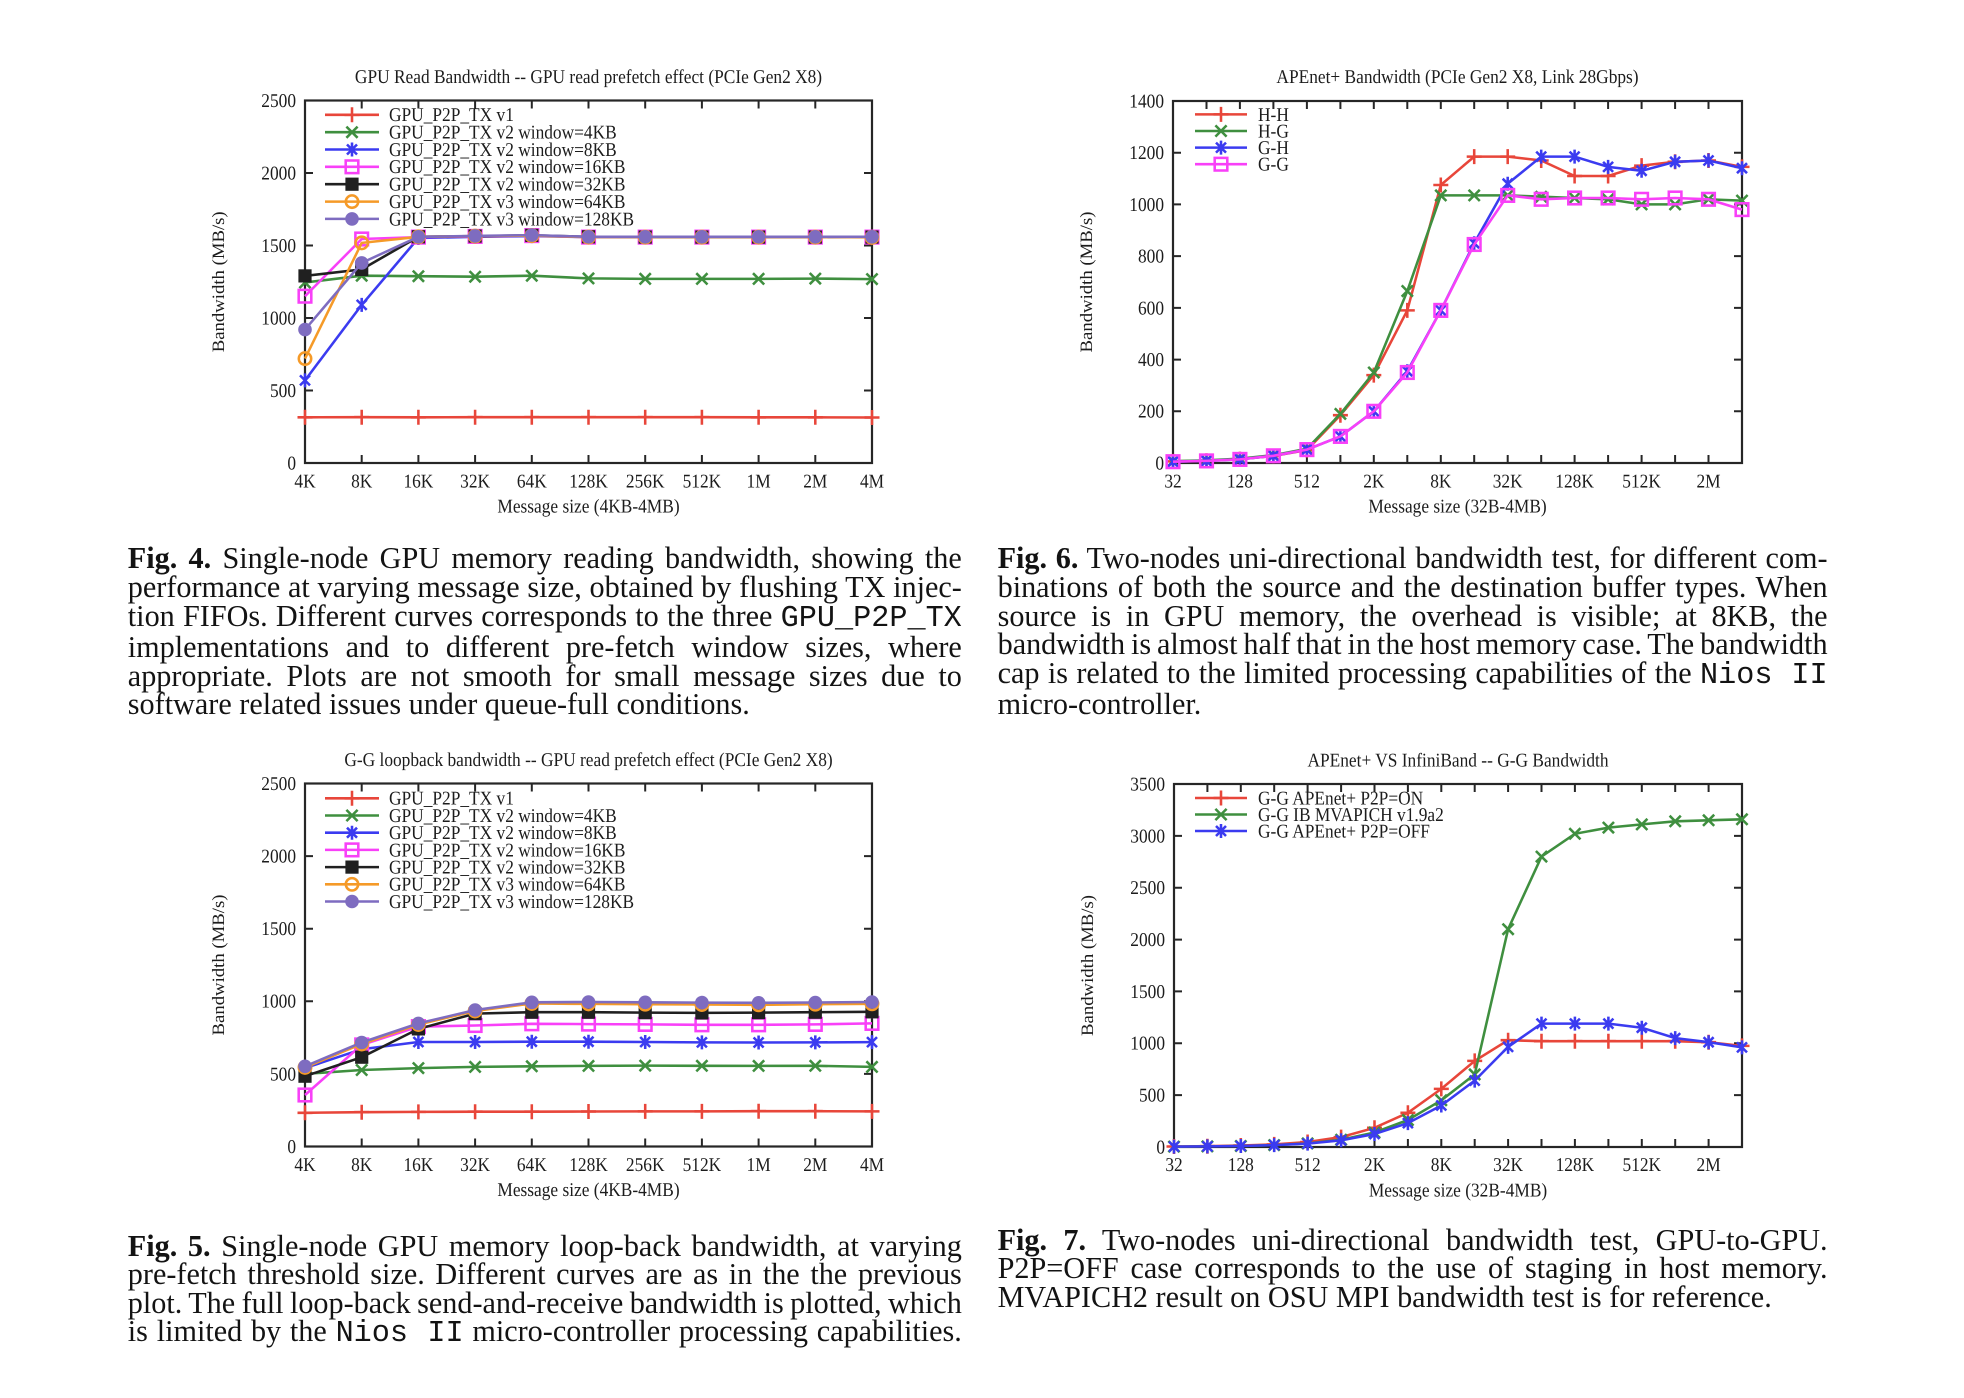 This screenshot has height=1398, width=1964. Describe the element at coordinates (1273, 148) in the screenshot. I see `svg-text: G-H` at that location.